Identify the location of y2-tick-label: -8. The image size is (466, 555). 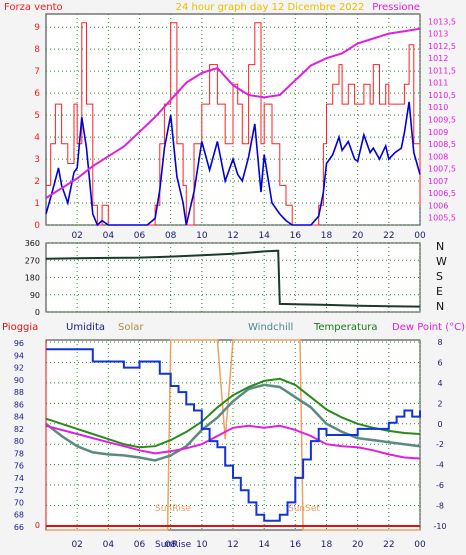
(440, 505).